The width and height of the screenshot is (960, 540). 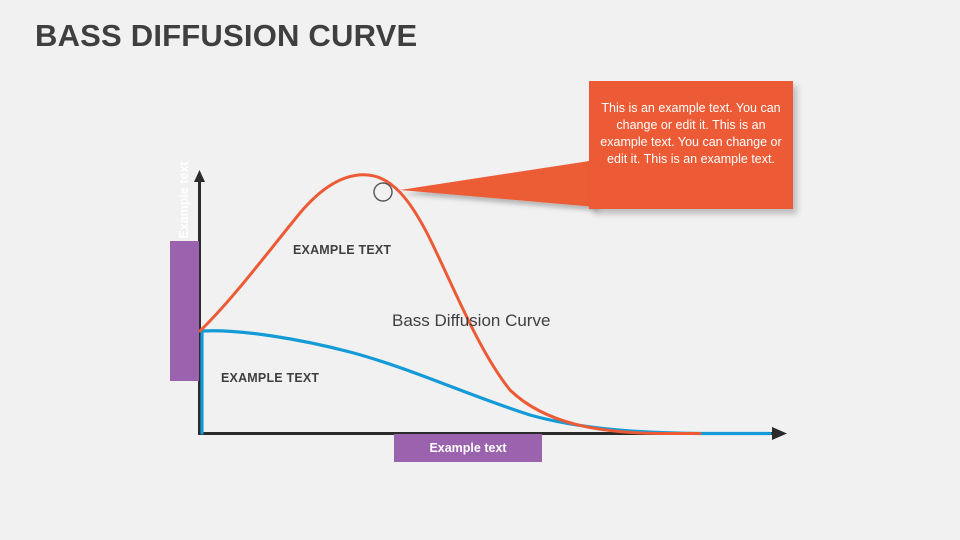 What do you see at coordinates (184, 311) in the screenshot?
I see `y-axis-label-bar` at bounding box center [184, 311].